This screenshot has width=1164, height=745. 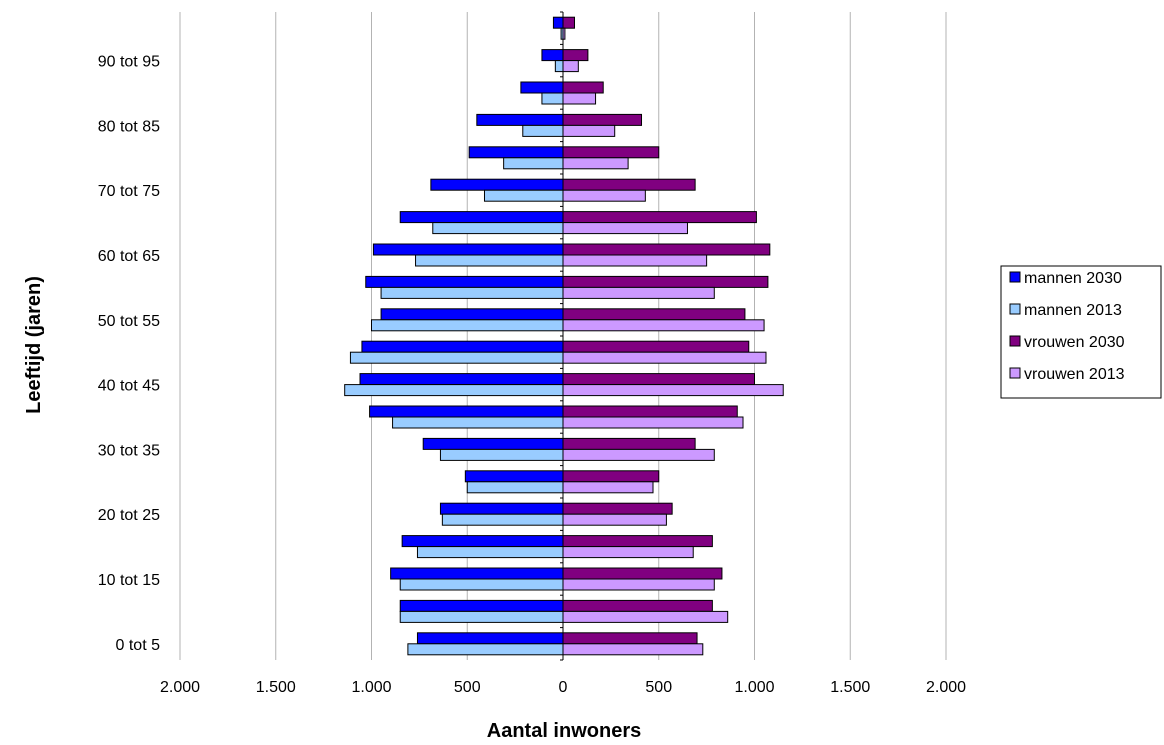 What do you see at coordinates (1073, 278) in the screenshot?
I see `legend-entry: mannen 2030` at bounding box center [1073, 278].